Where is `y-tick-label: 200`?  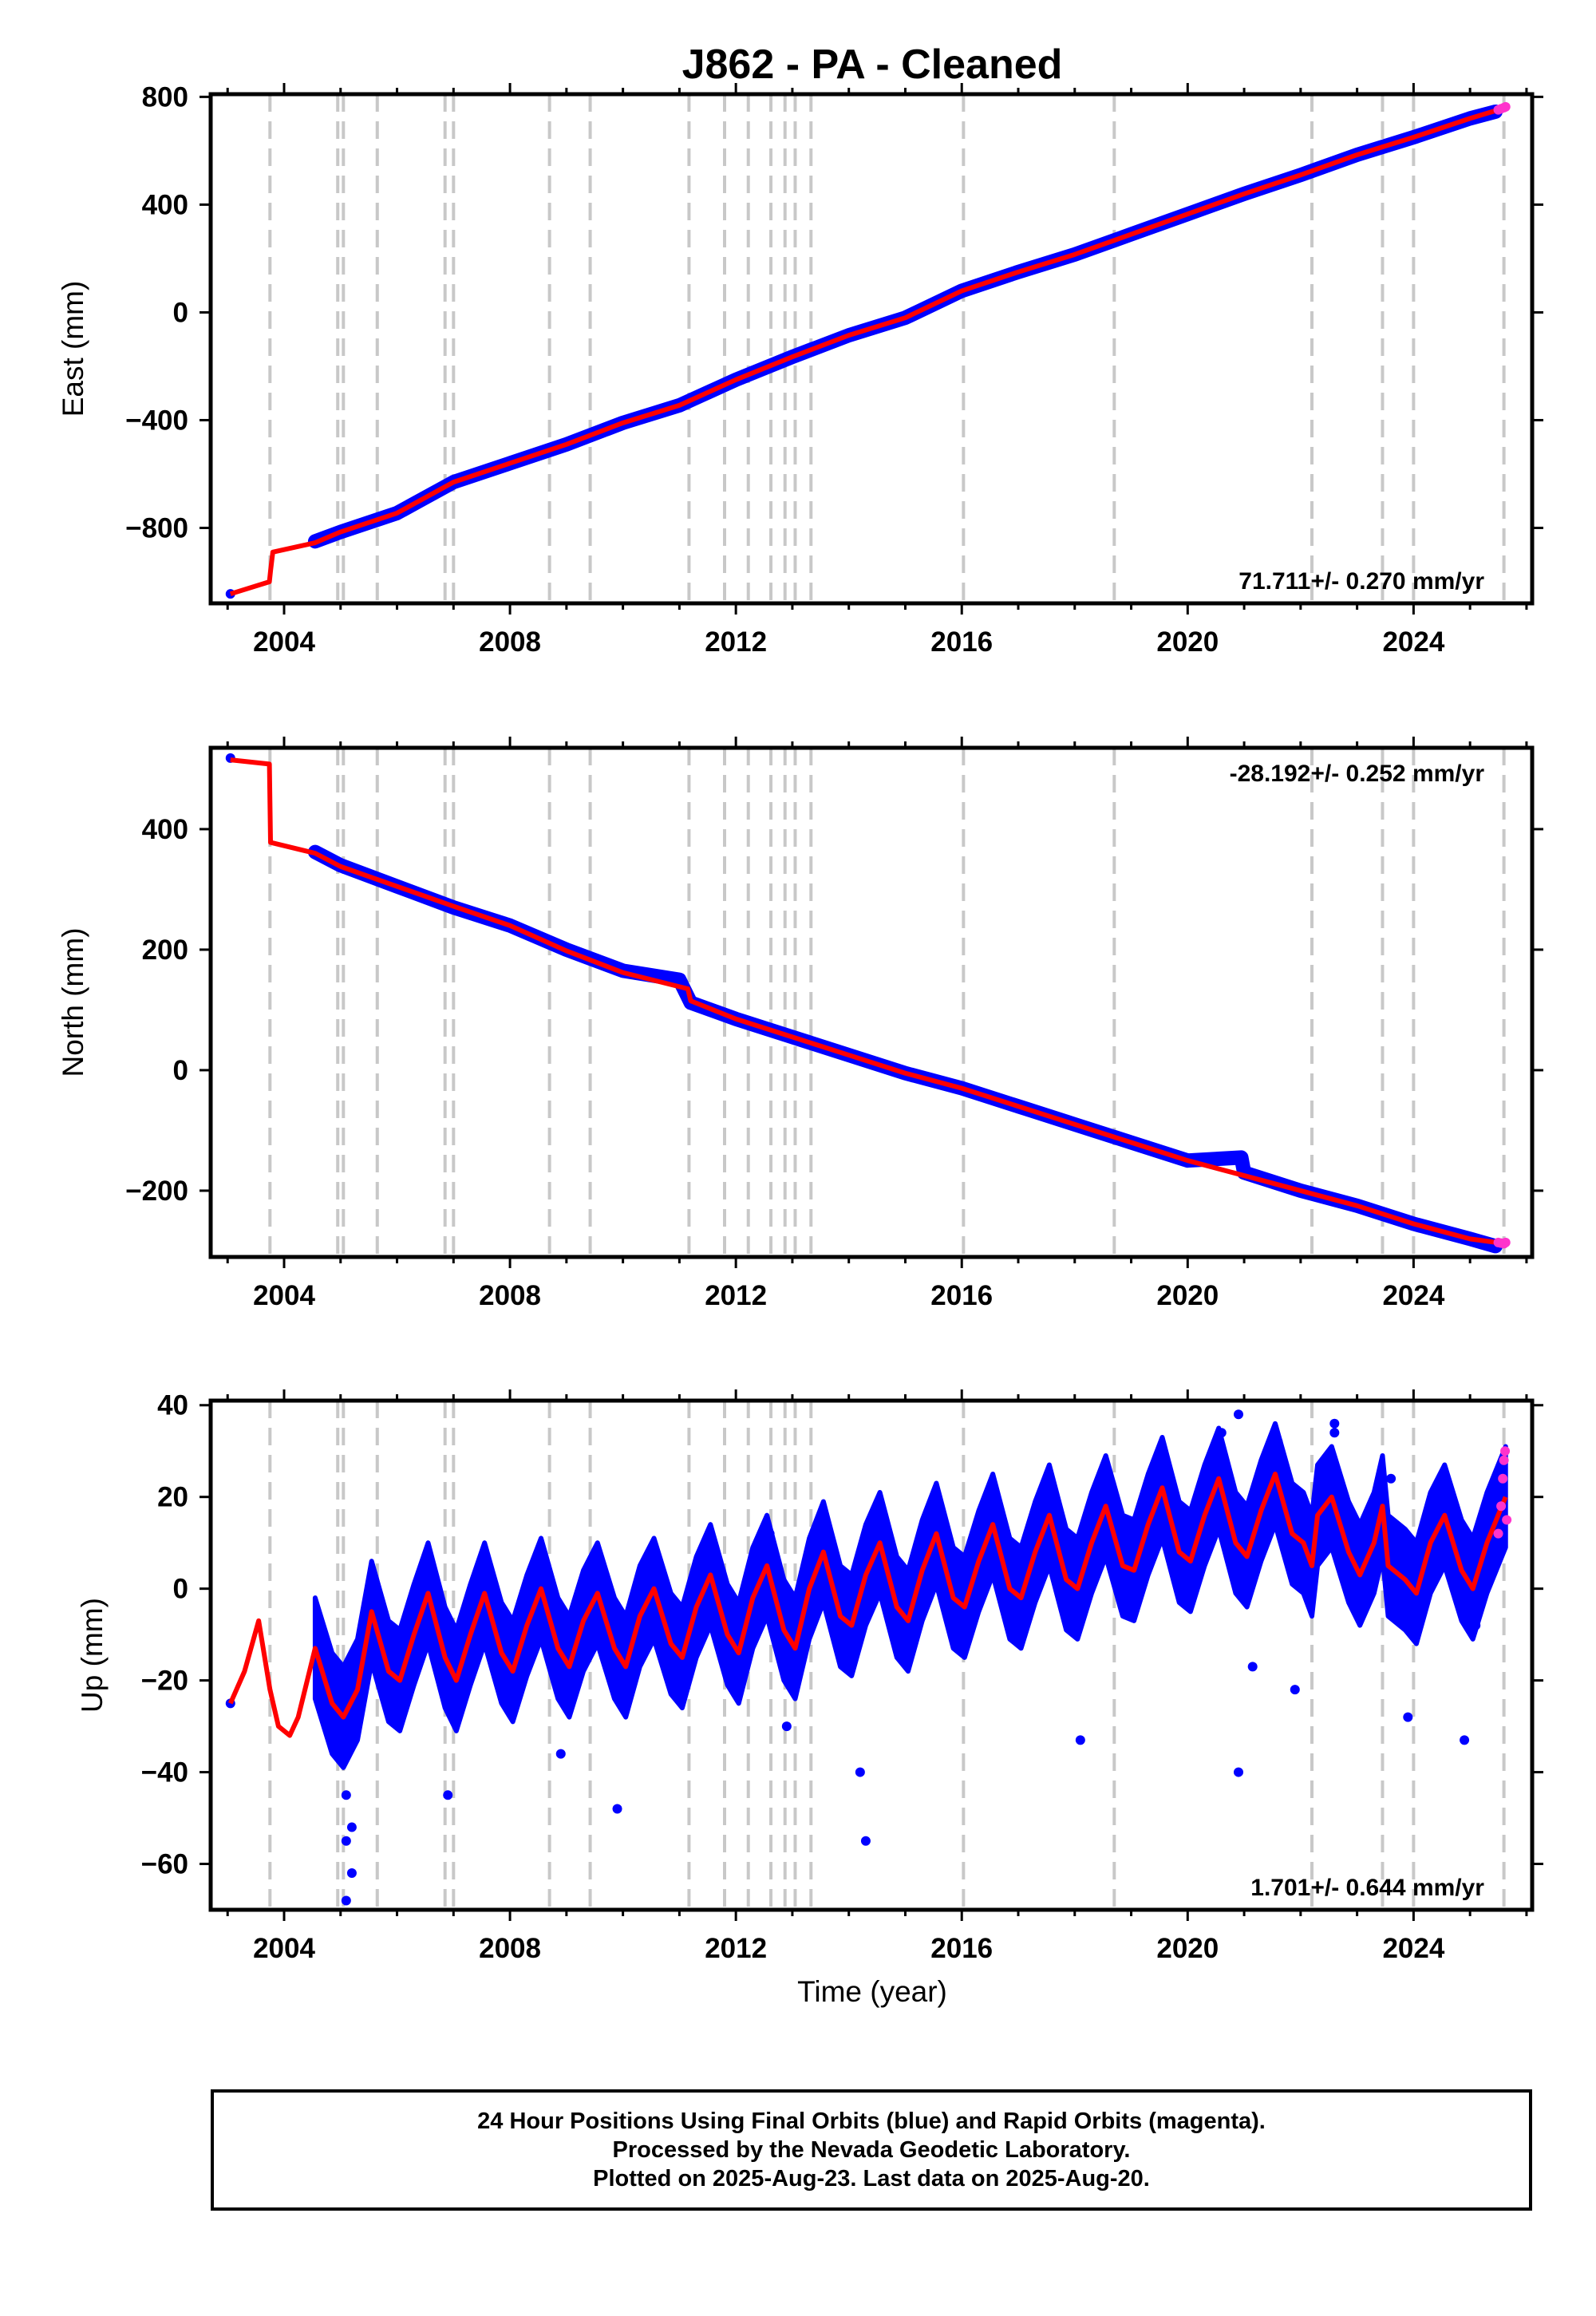 y-tick-label: 200 is located at coordinates (165, 950).